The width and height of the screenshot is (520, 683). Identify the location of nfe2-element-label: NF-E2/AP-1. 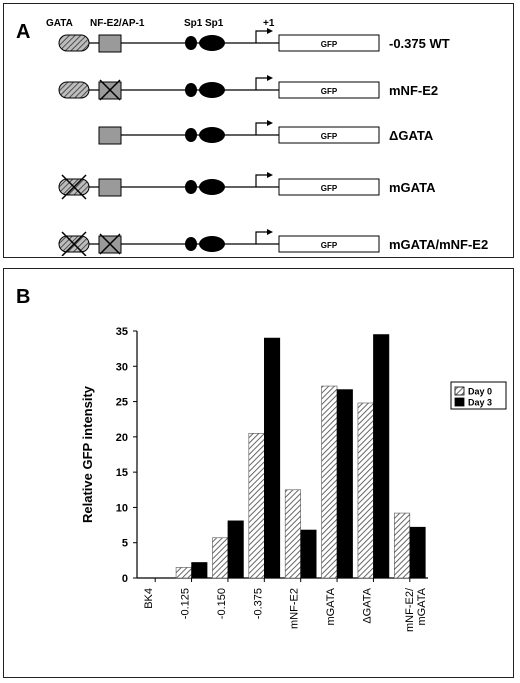
(117, 23).